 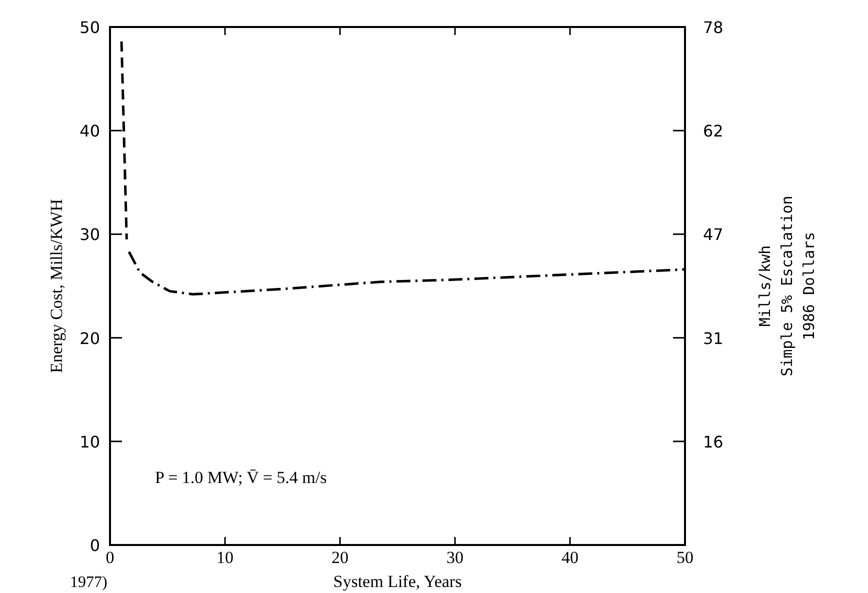 What do you see at coordinates (570, 557) in the screenshot?
I see `x-tick-label: 40` at bounding box center [570, 557].